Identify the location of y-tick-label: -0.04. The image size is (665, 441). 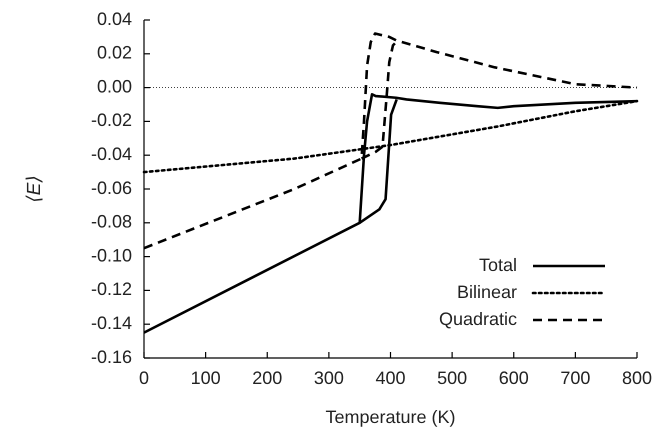
(111, 154).